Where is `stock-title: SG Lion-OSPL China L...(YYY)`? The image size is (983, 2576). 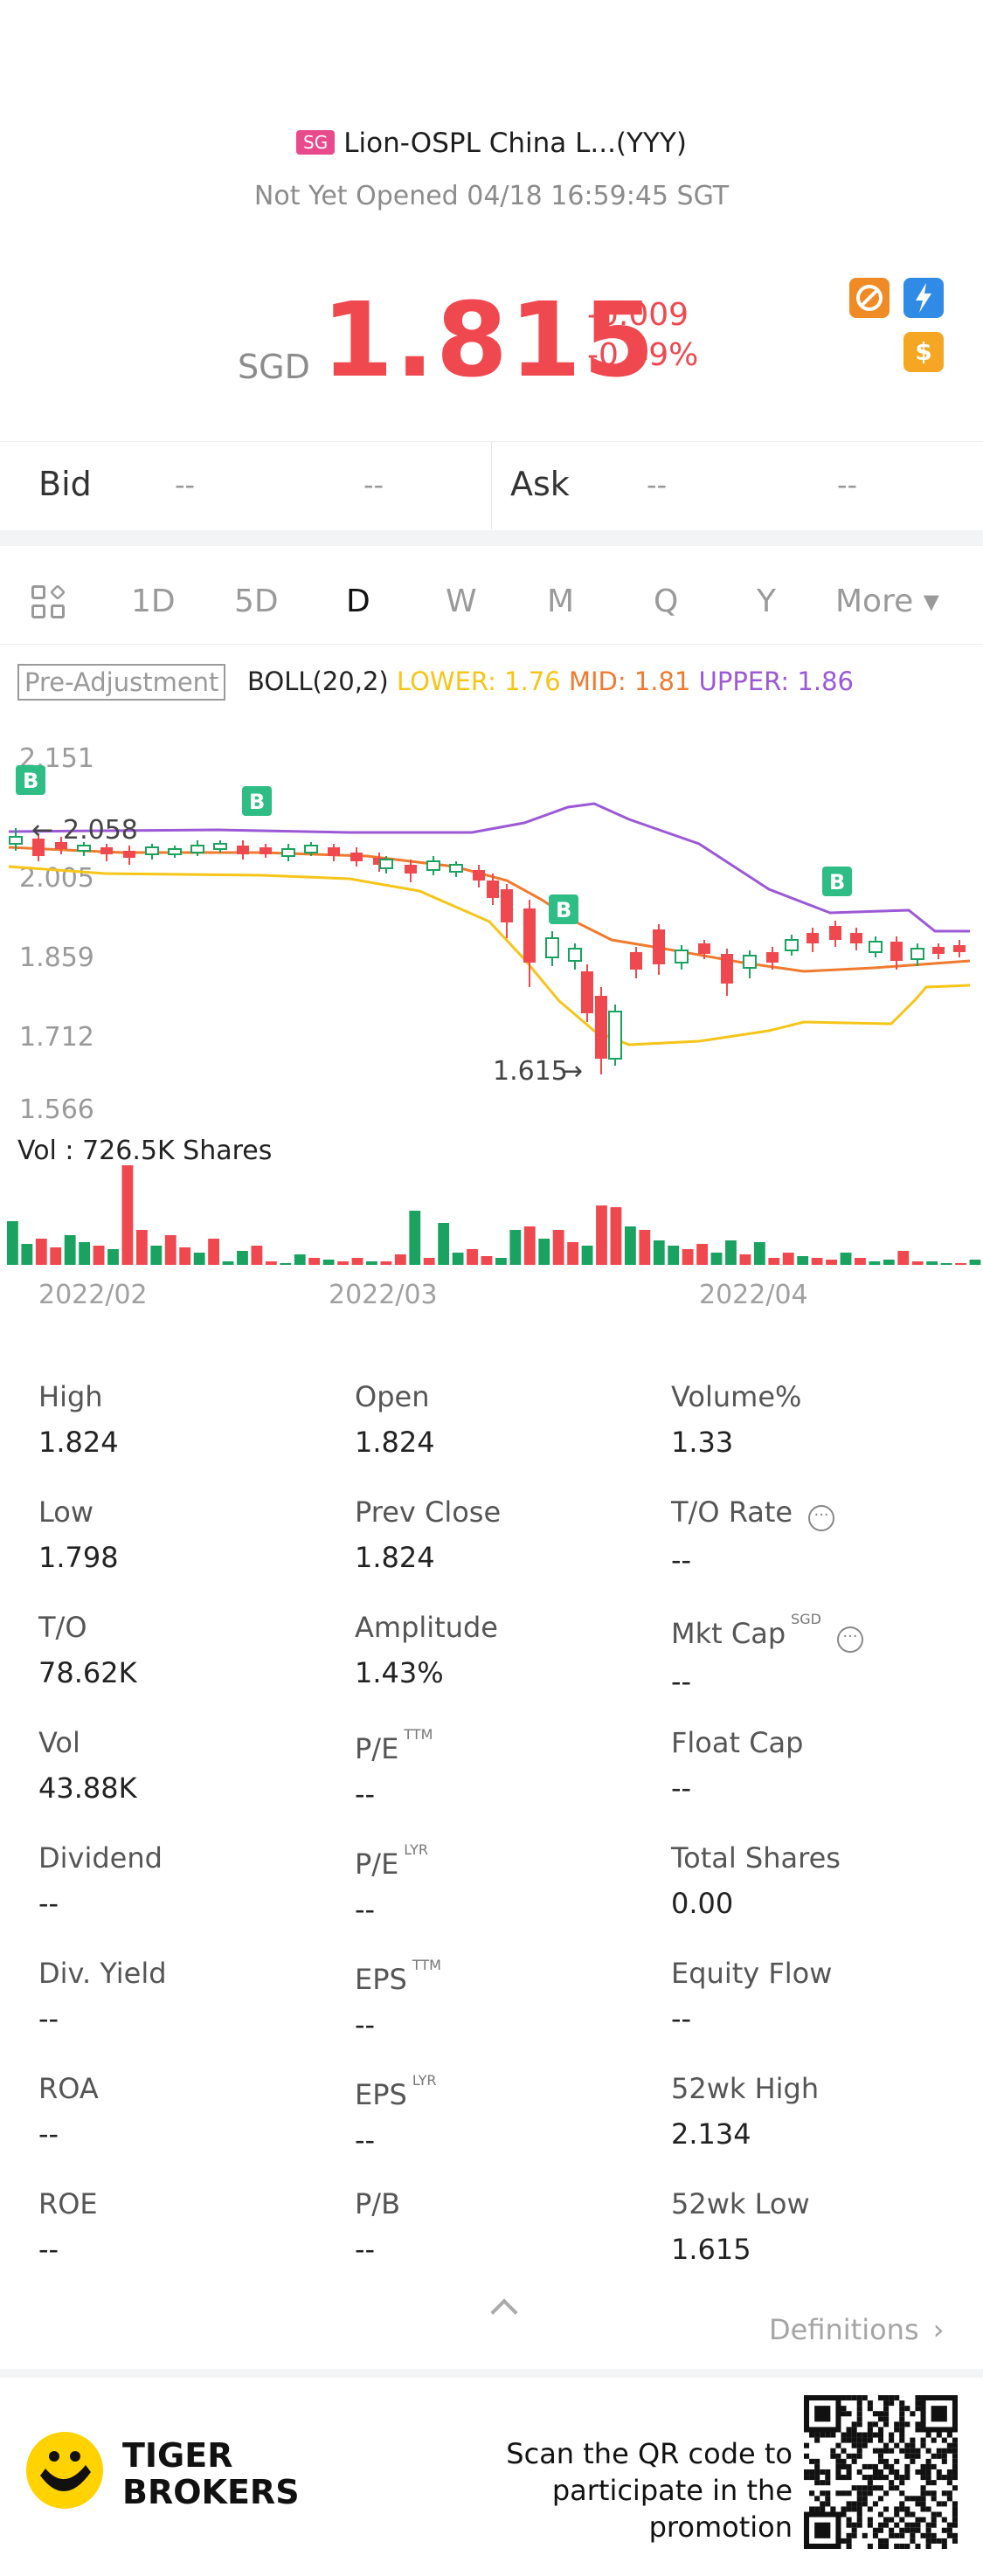 stock-title: SG Lion-OSPL China L...(YYY) is located at coordinates (491, 143).